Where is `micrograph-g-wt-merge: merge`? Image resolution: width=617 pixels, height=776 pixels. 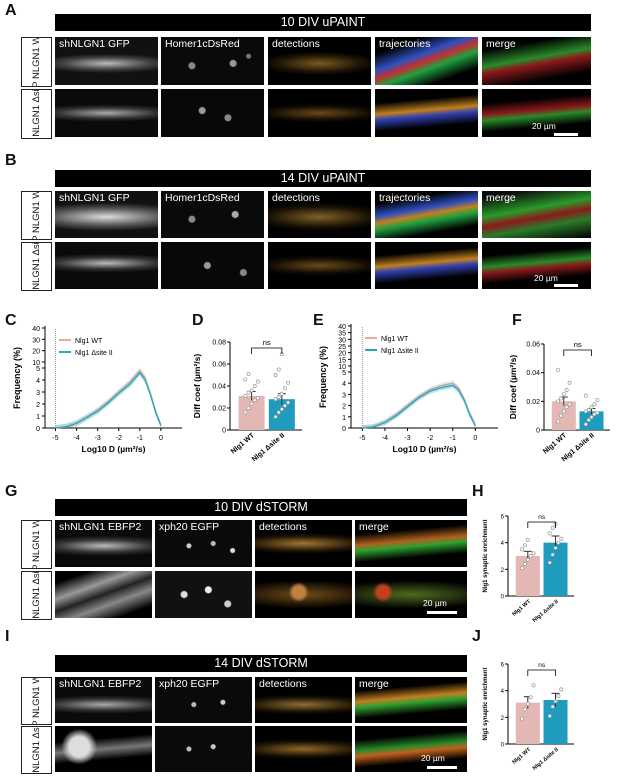
micrograph-g-wt-merge: merge is located at coordinates (411, 543).